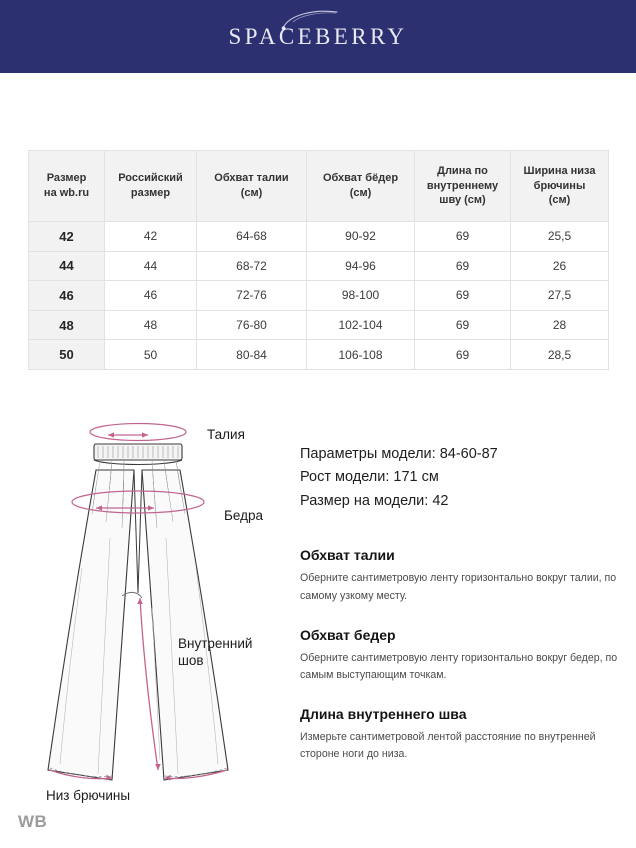 The image size is (636, 848). I want to click on cell-hips: 90-92, so click(360, 236).